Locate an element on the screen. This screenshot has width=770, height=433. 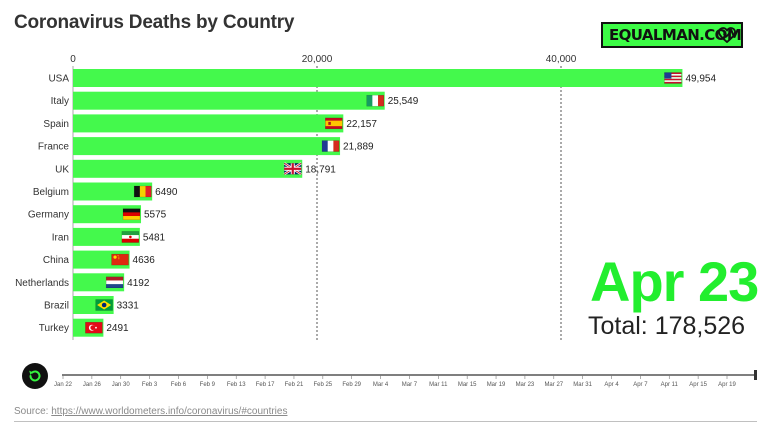
category-label: Belgium is located at coordinates (51, 192).